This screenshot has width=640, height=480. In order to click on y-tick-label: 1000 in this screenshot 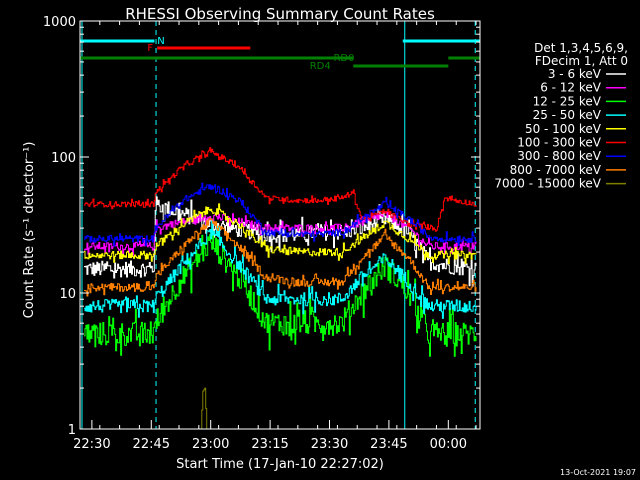, I will do `click(59, 22)`.